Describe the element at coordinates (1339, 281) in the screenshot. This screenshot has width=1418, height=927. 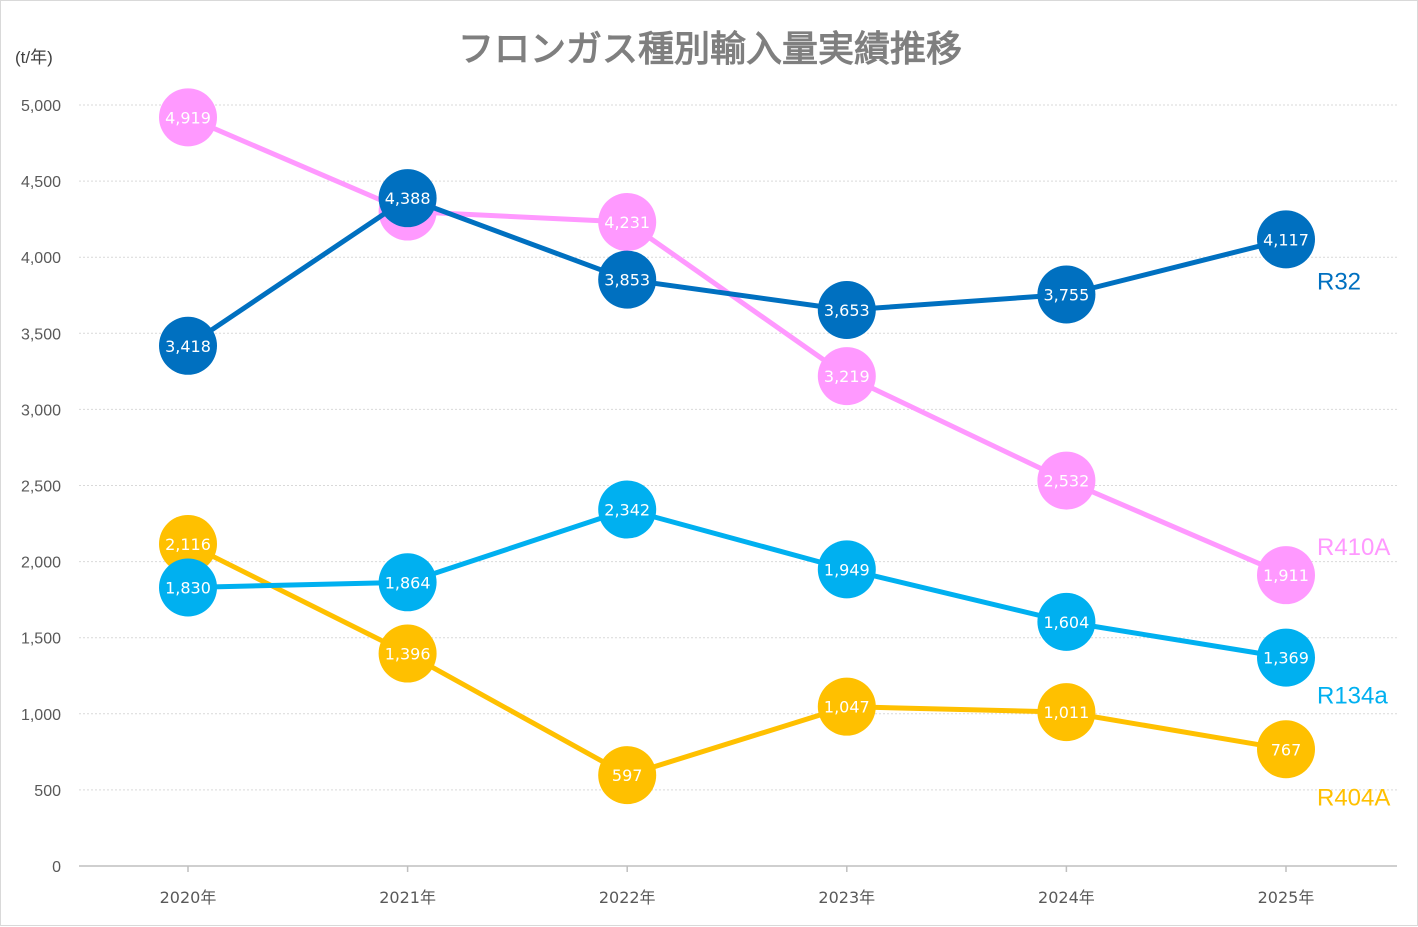
I see `series-label-r32: R32` at that location.